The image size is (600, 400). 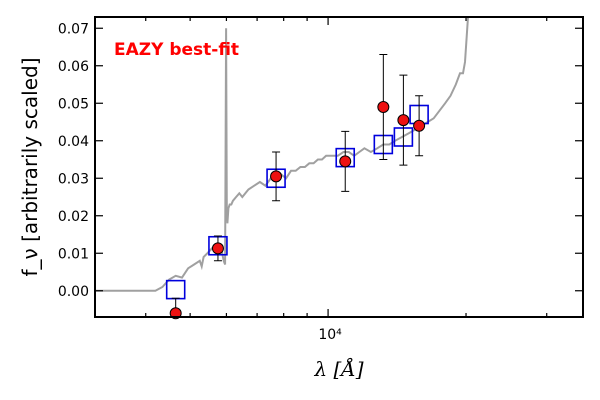 What do you see at coordinates (73, 254) in the screenshot?
I see `y-tick-label: 0.01` at bounding box center [73, 254].